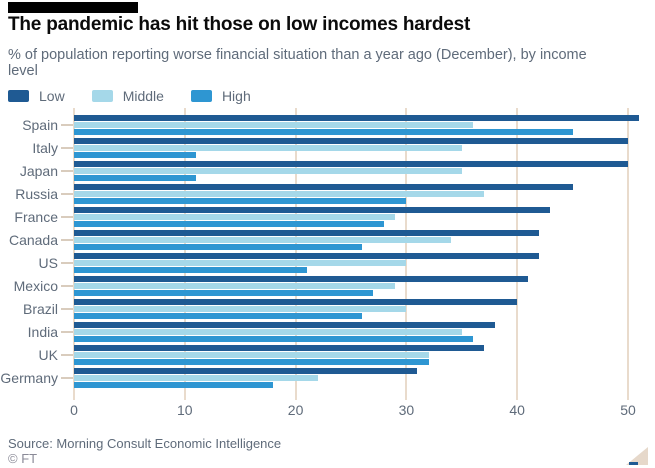 The image size is (655, 468). What do you see at coordinates (240, 201) in the screenshot?
I see `bar-russia-high` at bounding box center [240, 201].